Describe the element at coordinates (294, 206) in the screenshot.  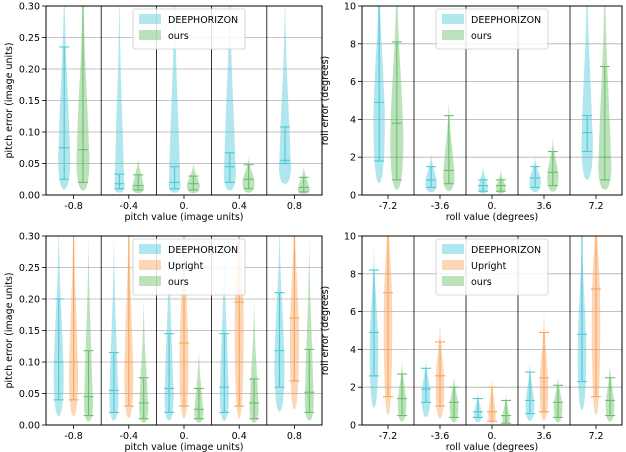
I see `x-tick-label: 0.8` at that location.